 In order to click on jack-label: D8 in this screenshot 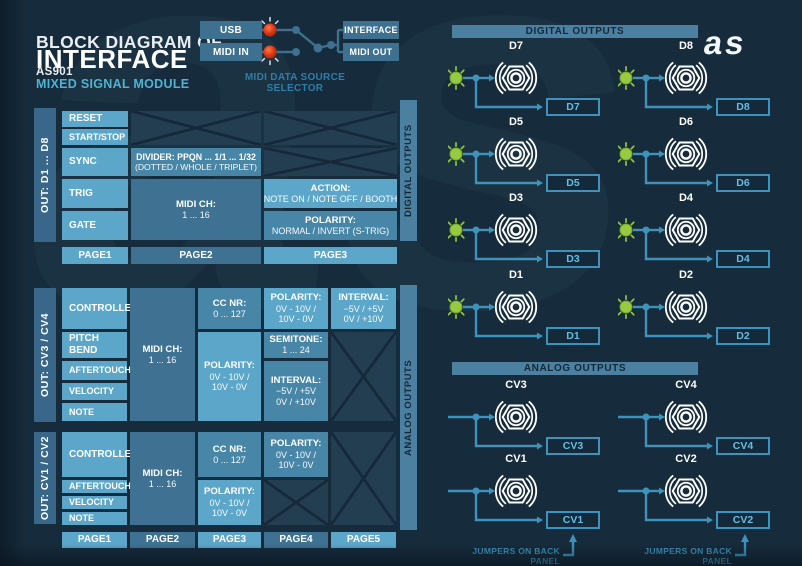, I will do `click(686, 46)`.